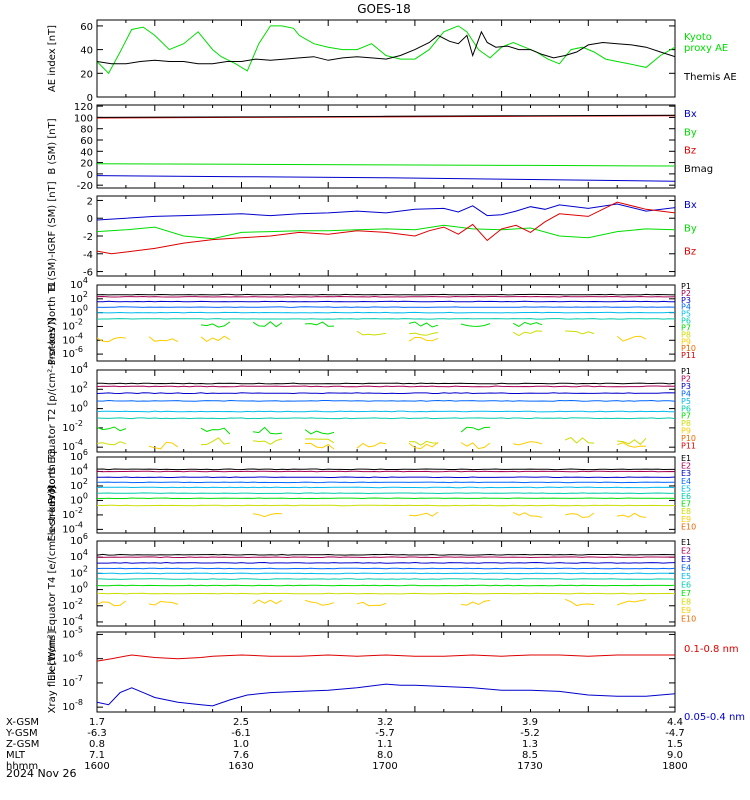 The width and height of the screenshot is (750, 800). I want to click on ephem-row-label: hhmm, so click(22, 766).